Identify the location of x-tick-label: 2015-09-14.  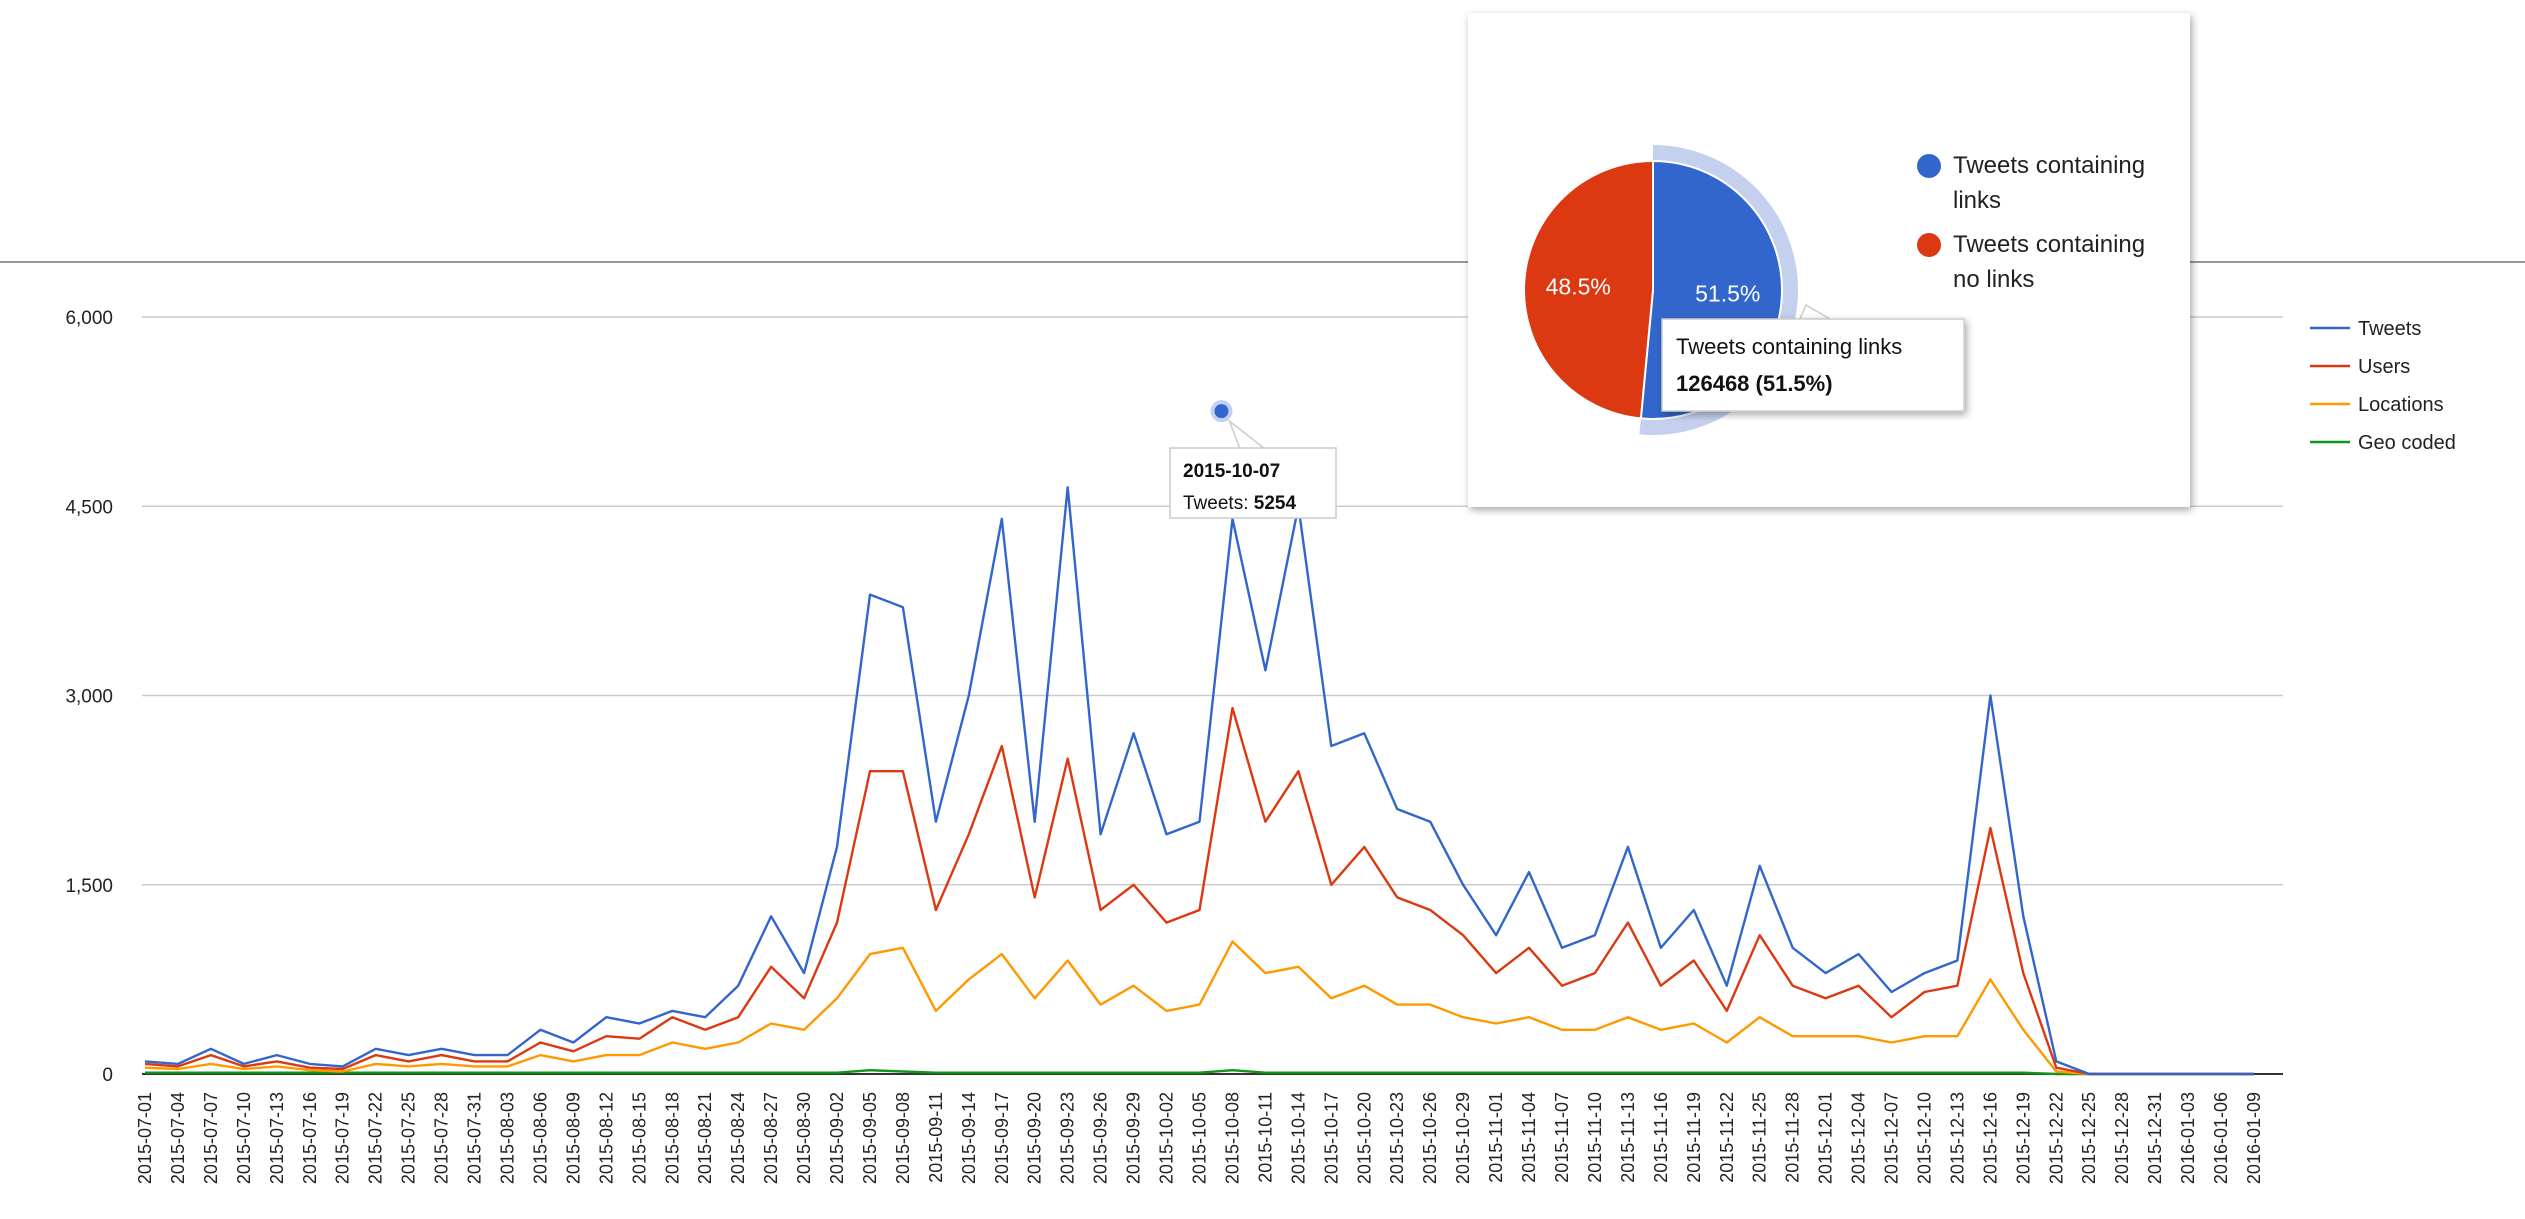
(969, 1138).